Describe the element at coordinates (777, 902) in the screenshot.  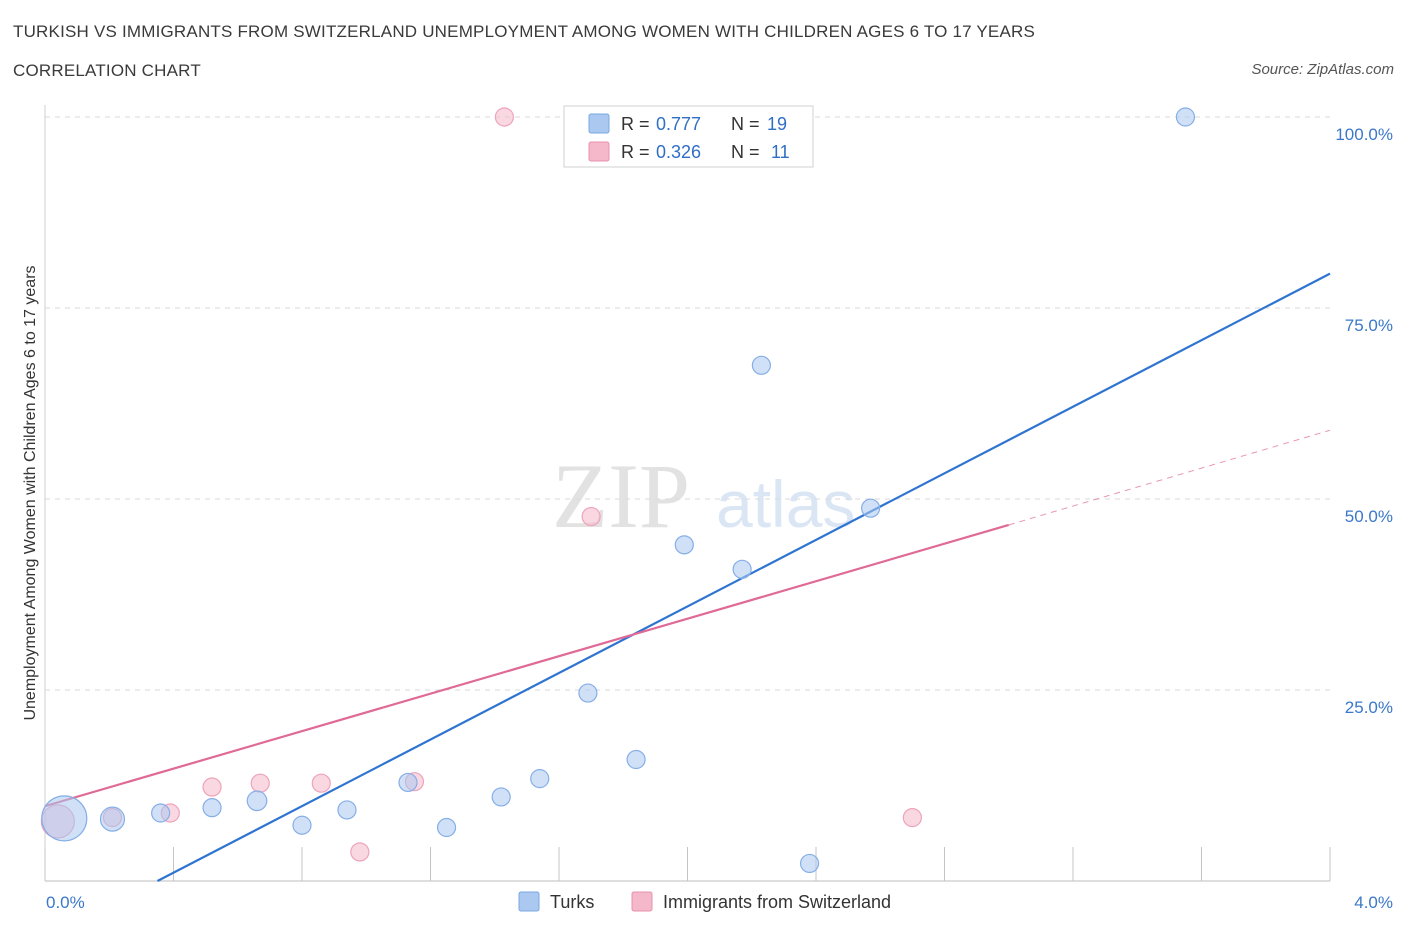
I see `legend-swiss-label: Immigrants from Switzerland` at that location.